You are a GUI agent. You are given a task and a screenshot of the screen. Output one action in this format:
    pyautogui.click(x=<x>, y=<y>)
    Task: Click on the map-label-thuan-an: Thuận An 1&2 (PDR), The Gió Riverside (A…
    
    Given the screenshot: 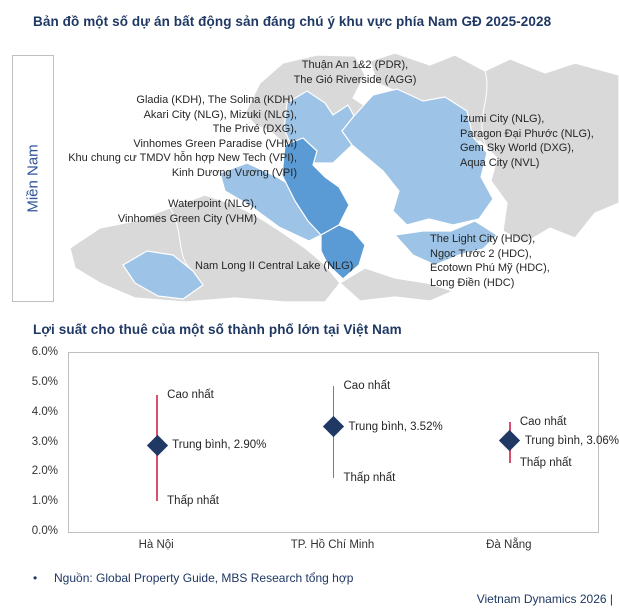 What is the action you would take?
    pyautogui.click(x=355, y=72)
    